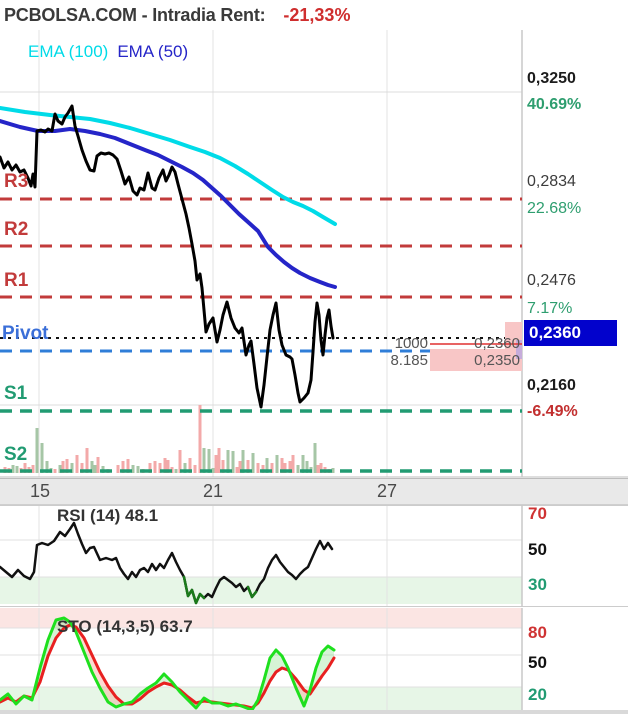 This screenshot has height=714, width=628. I want to click on rent-percent-value: -21,33%, so click(317, 14).